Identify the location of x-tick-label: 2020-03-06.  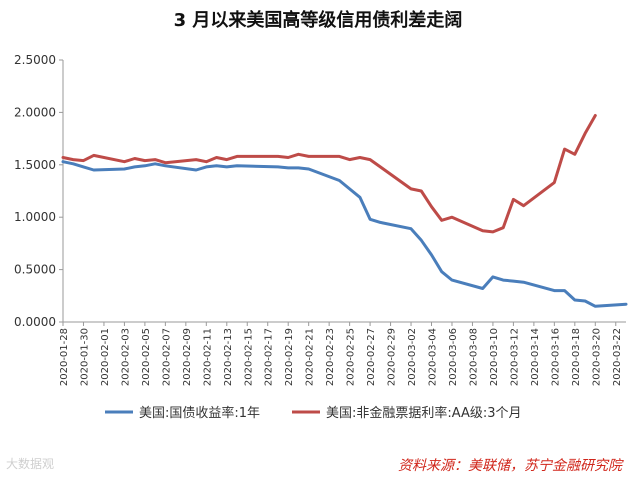
(453, 357).